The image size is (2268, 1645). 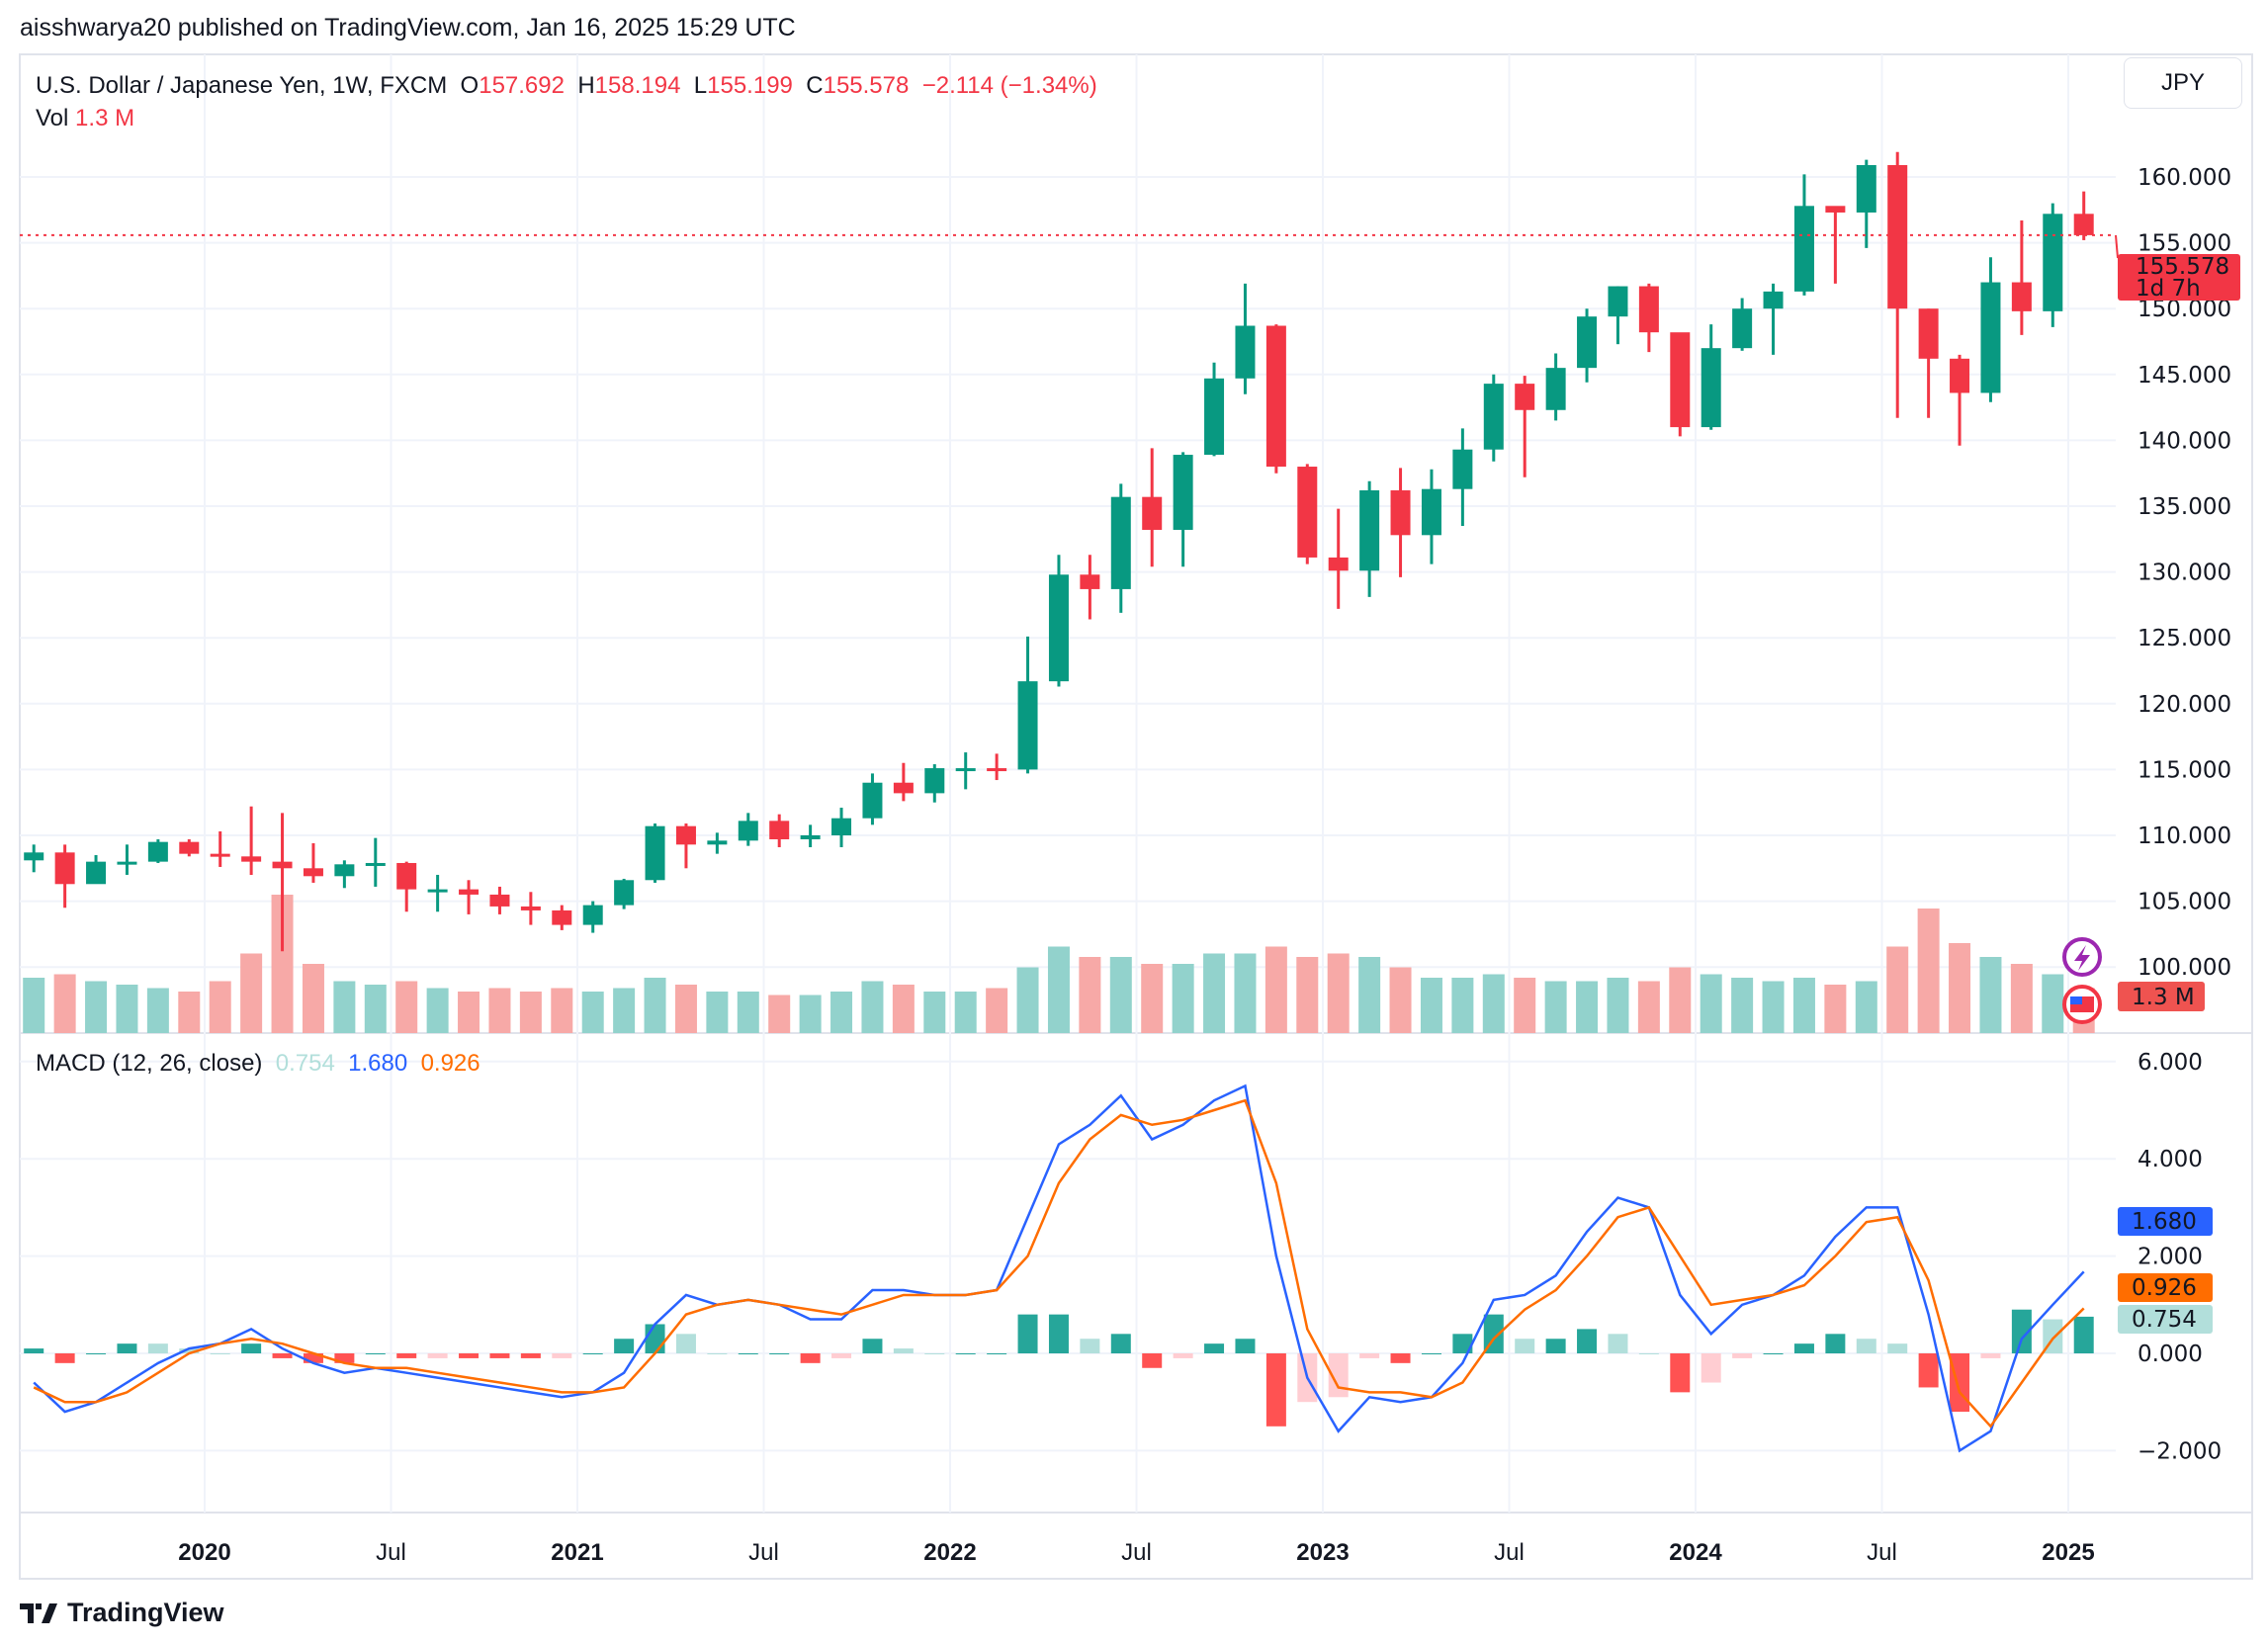 What do you see at coordinates (145, 1612) in the screenshot?
I see `brand-name: TradingView` at bounding box center [145, 1612].